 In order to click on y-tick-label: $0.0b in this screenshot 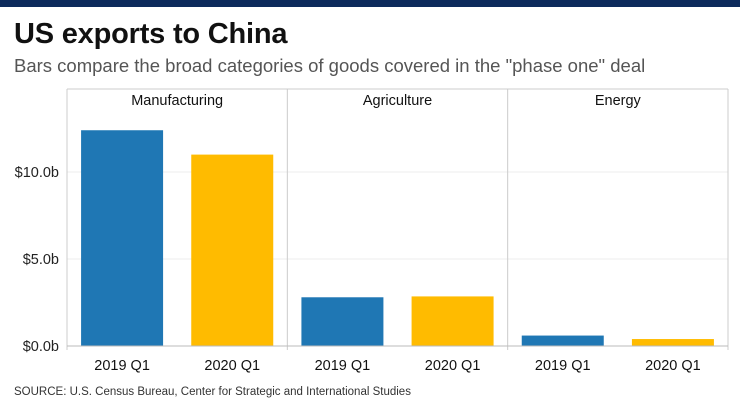, I will do `click(41, 347)`.